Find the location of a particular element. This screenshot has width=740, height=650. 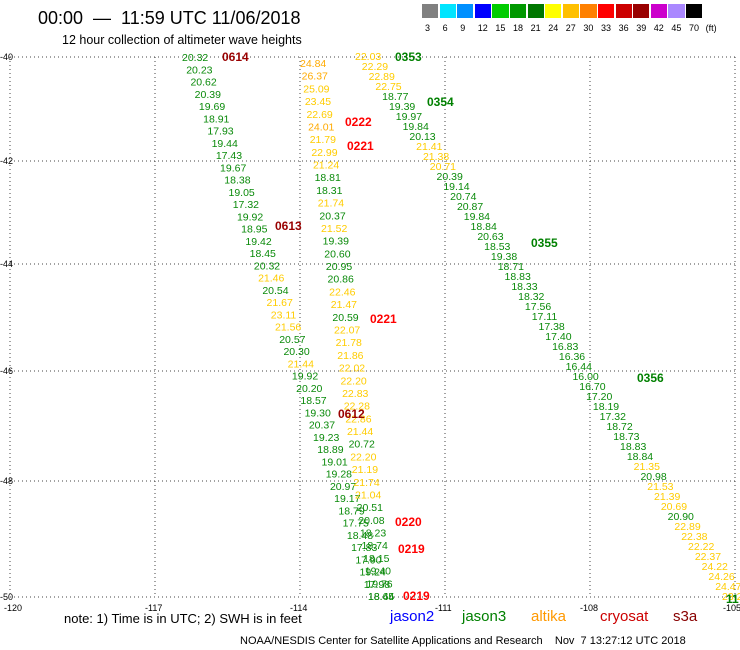

track-time-label: 0219 is located at coordinates (411, 549).